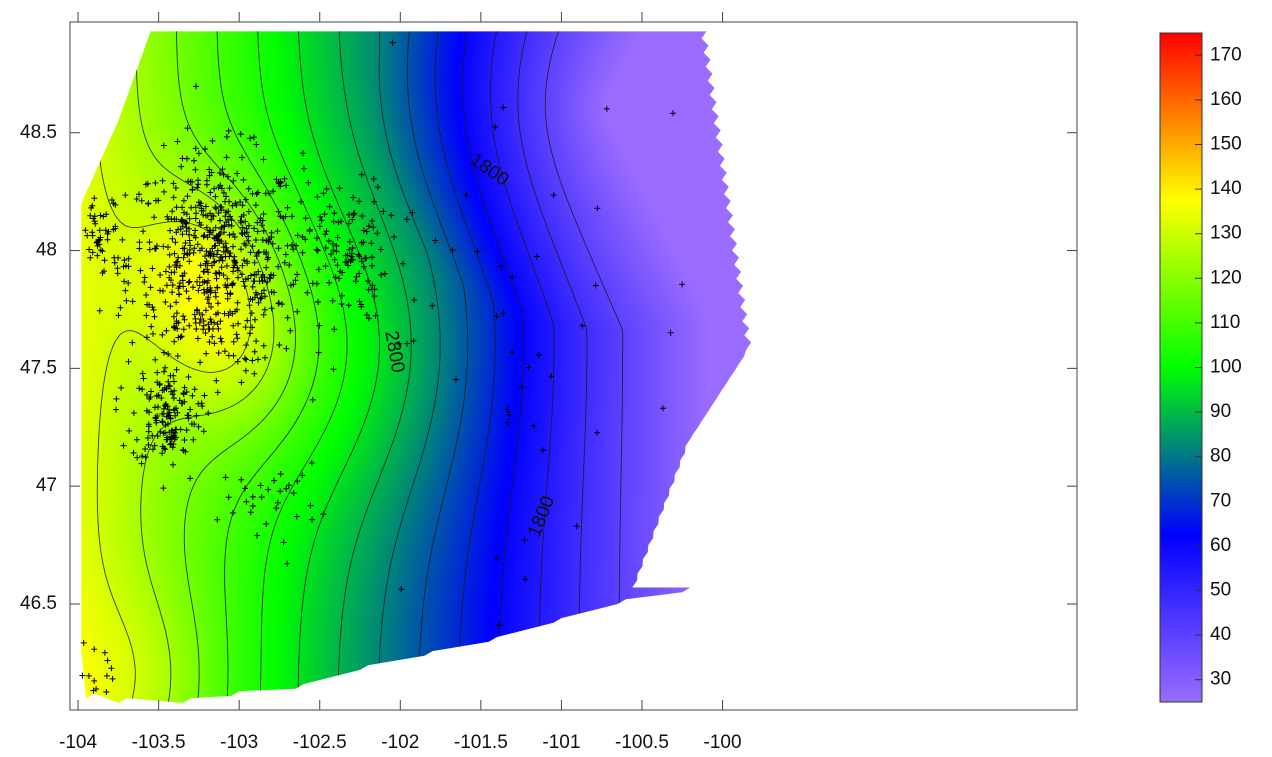 This screenshot has height=757, width=1272. What do you see at coordinates (723, 742) in the screenshot?
I see `x-tick-label: -100` at bounding box center [723, 742].